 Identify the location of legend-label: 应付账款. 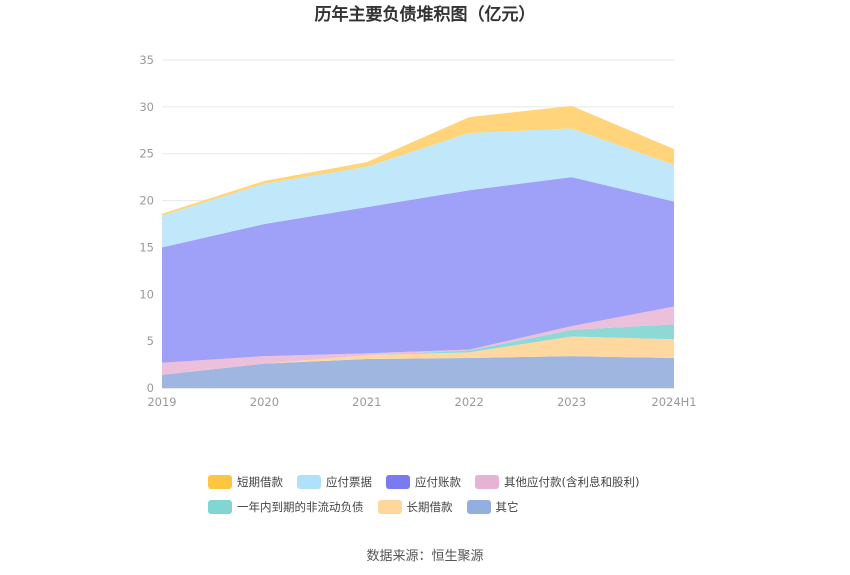
(438, 481).